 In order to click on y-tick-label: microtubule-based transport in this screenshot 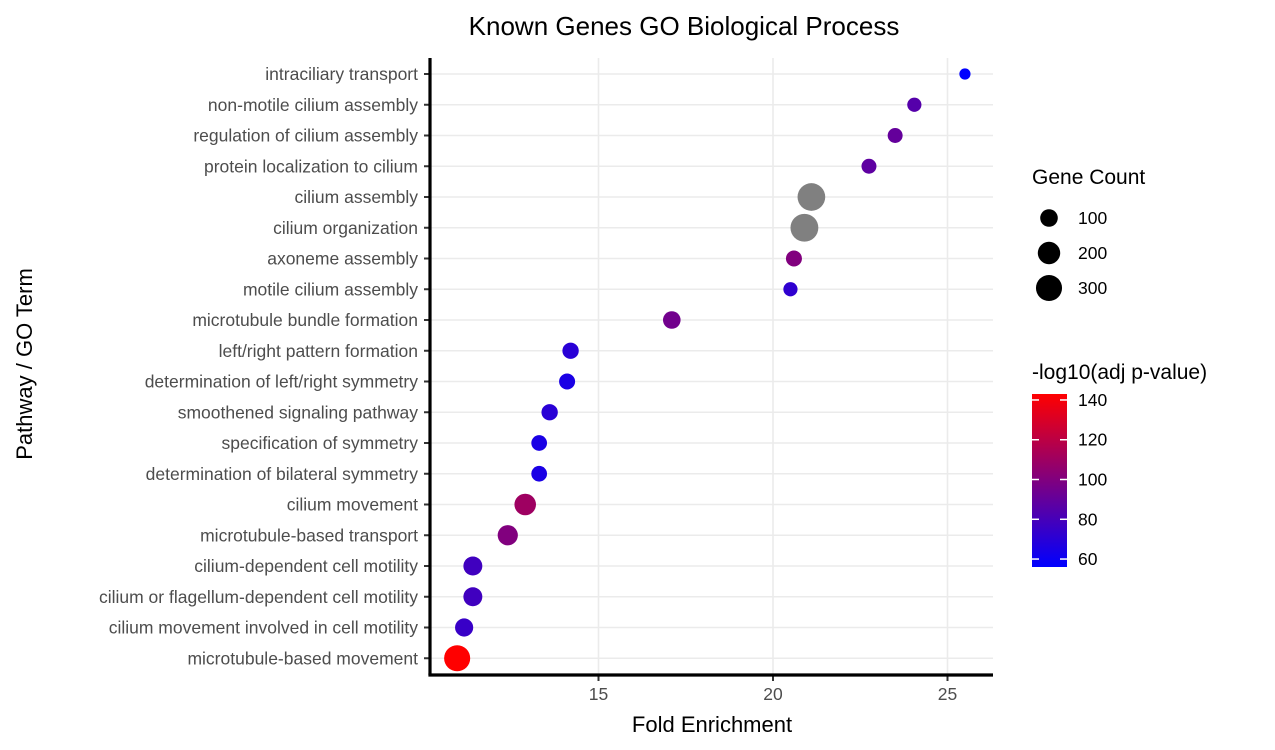, I will do `click(309, 535)`.